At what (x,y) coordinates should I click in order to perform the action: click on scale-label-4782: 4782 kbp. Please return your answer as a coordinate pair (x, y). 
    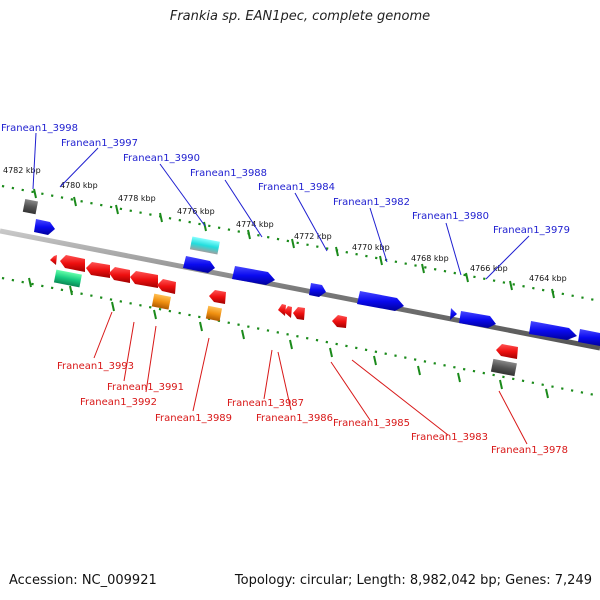
    Looking at the image, I should click on (22, 170).